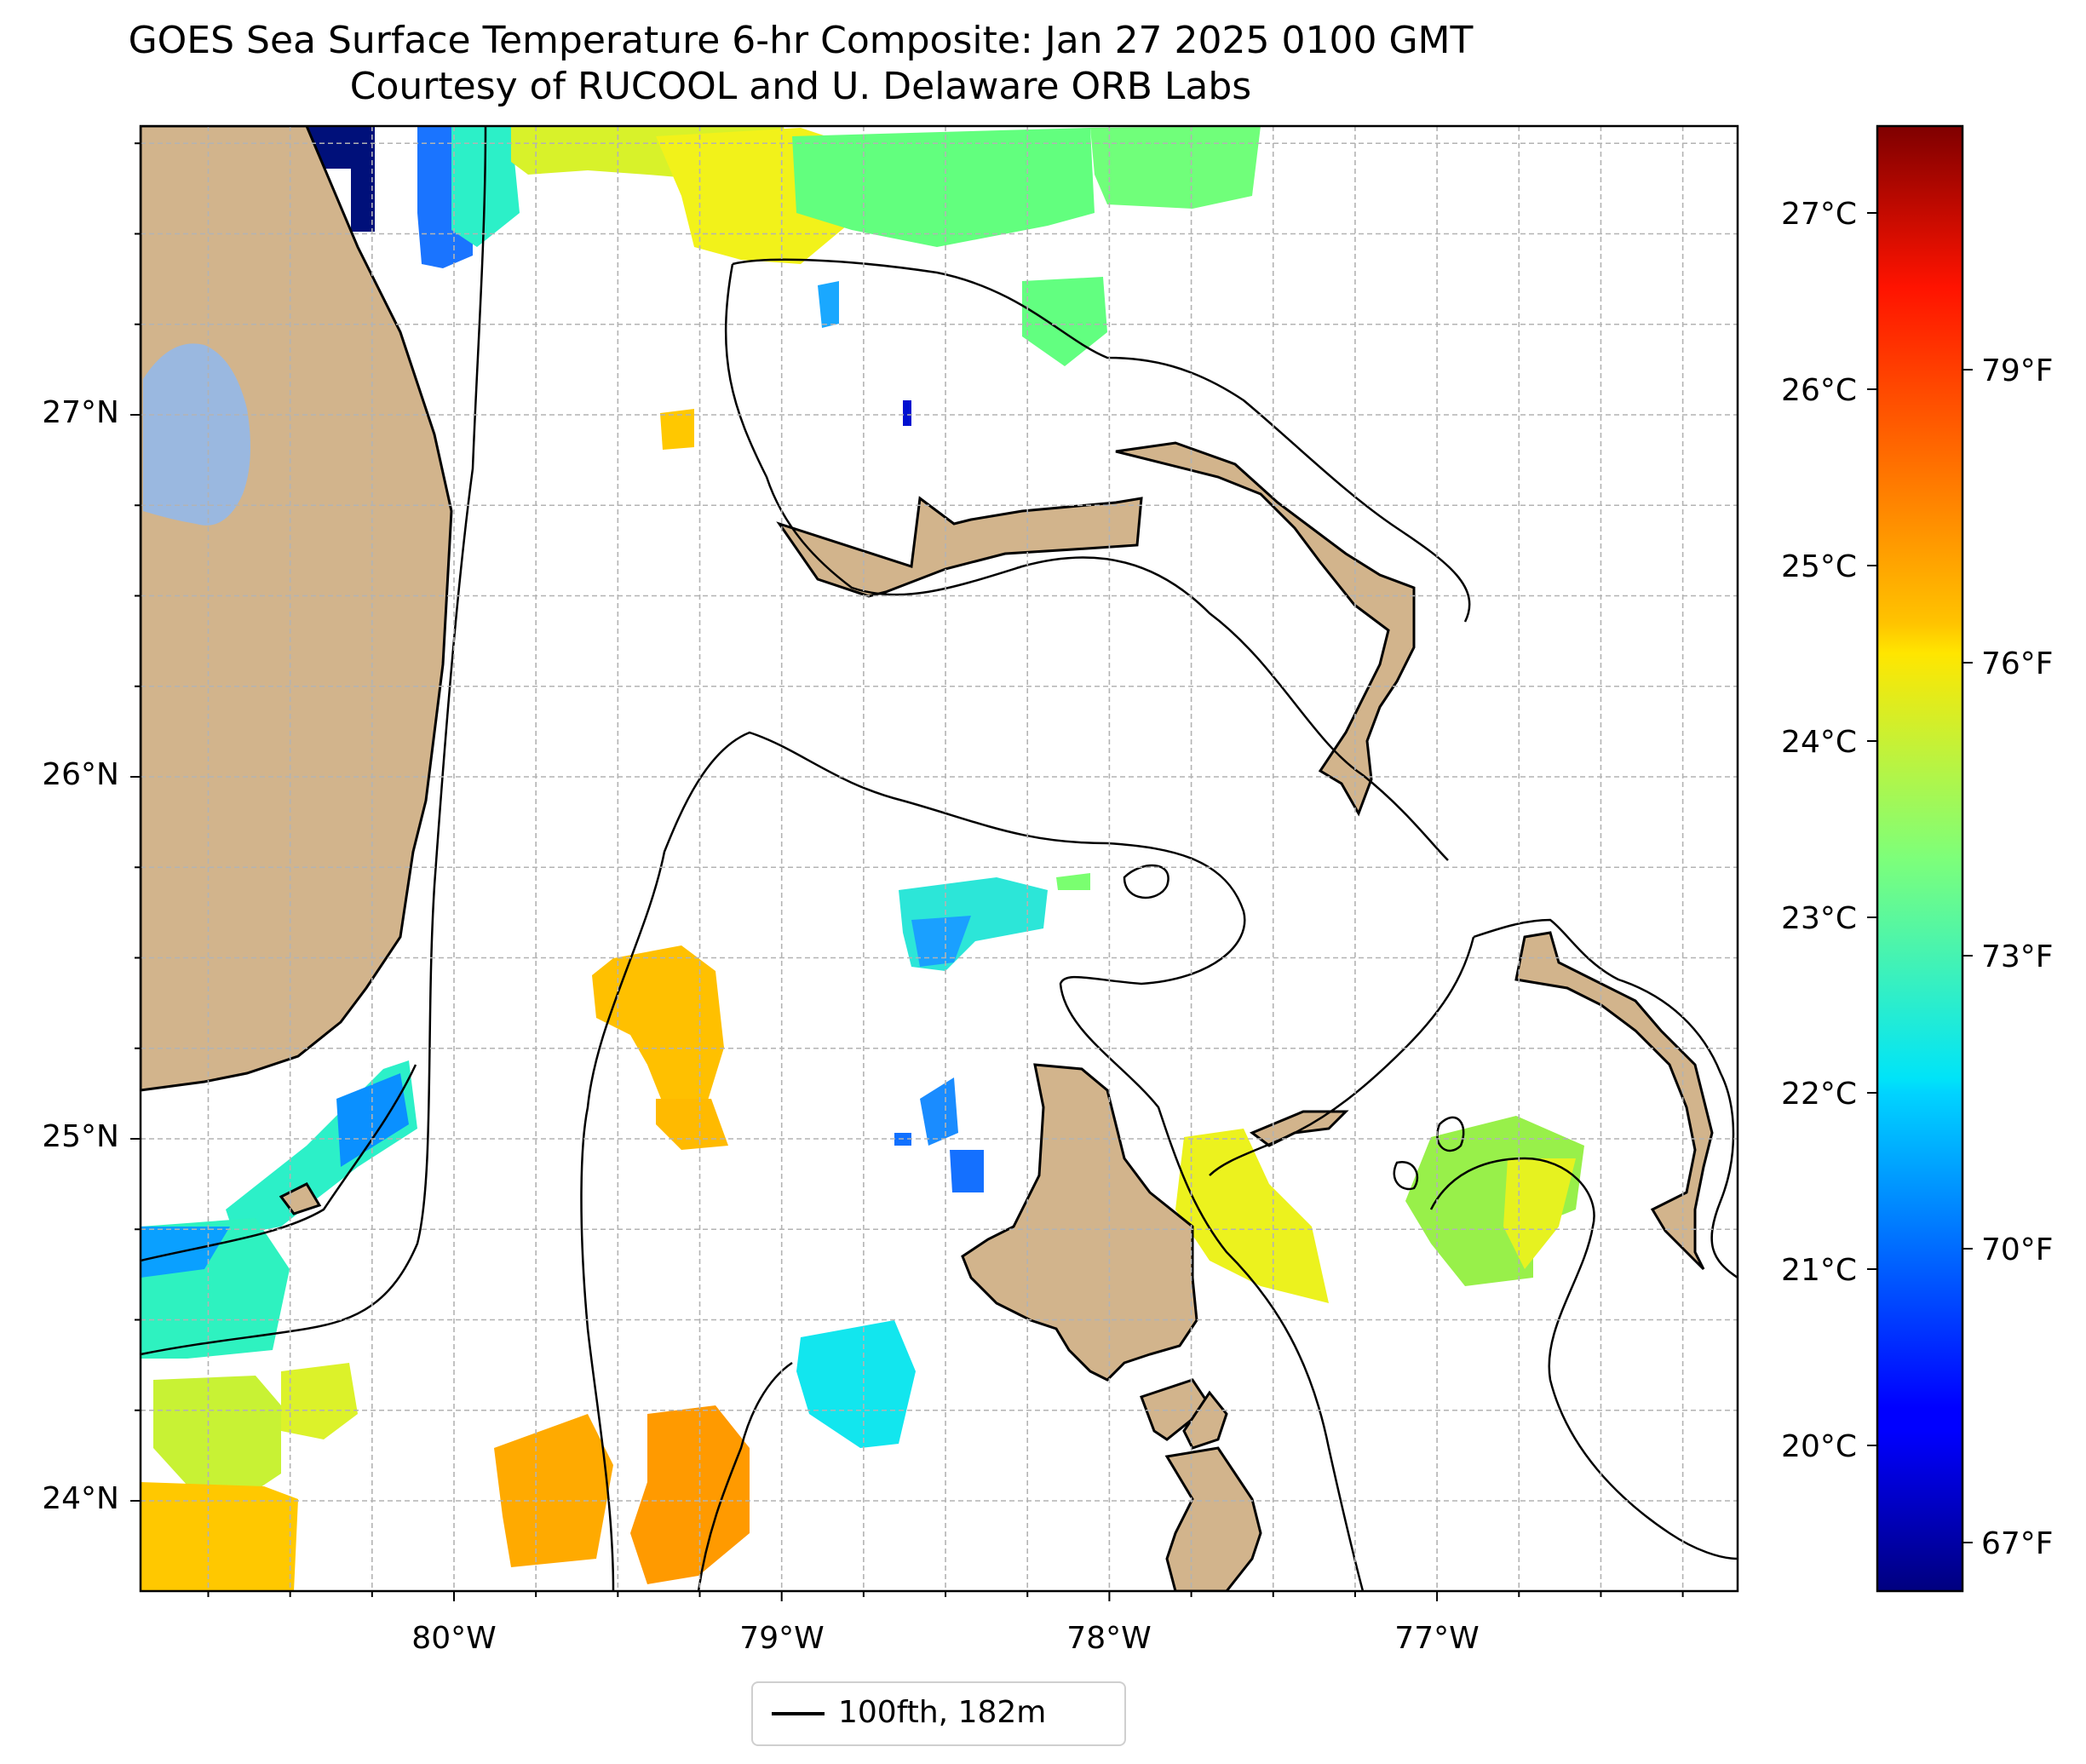 The width and height of the screenshot is (2086, 1764). I want to click on colorbar-fahrenheit-ticks, so click(1967, 956).